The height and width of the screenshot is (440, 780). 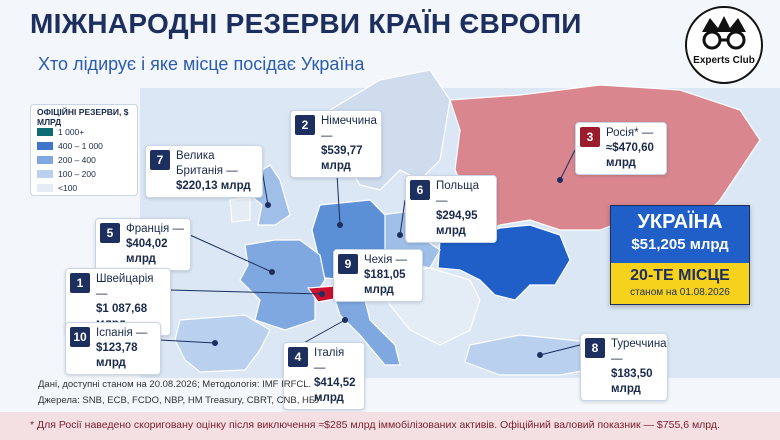 I want to click on ukraine-rank: 20-ТЕ МІСЦЕ, so click(x=680, y=275).